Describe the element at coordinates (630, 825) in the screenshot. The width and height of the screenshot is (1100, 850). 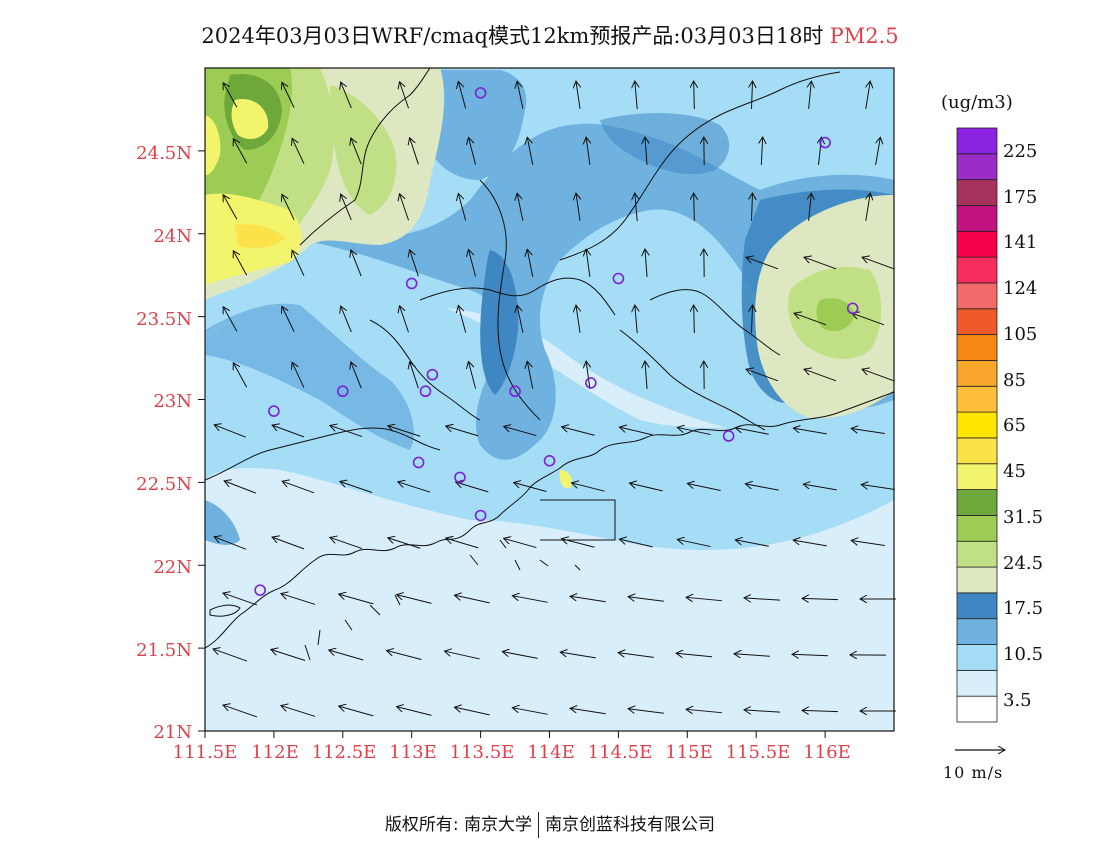
I see `copyright-right: 南京创蓝科技有限公司` at that location.